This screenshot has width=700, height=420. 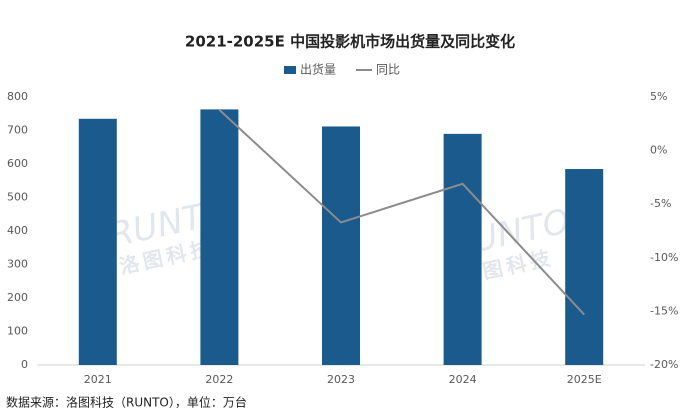 What do you see at coordinates (17, 264) in the screenshot?
I see `y-tick-label: 300` at bounding box center [17, 264].